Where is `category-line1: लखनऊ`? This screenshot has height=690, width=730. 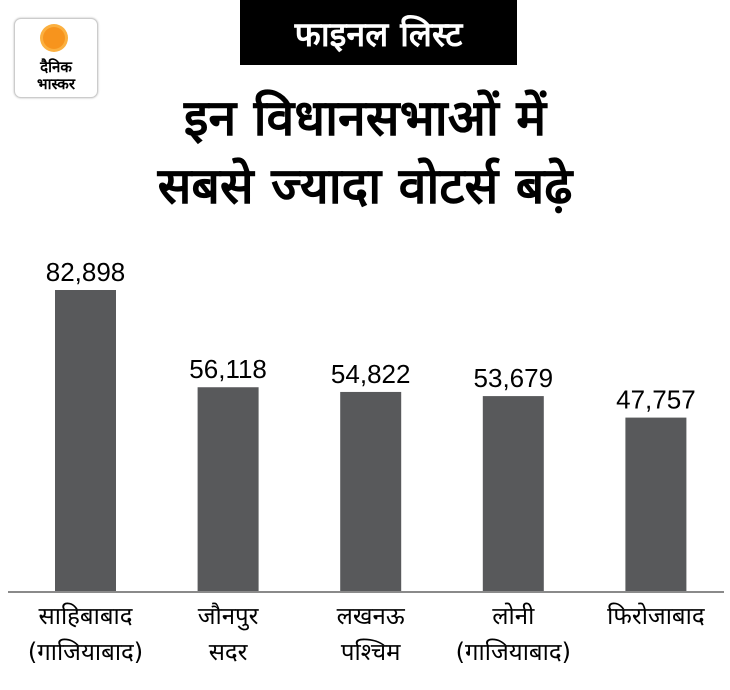 category-line1: लखनऊ is located at coordinates (370, 616).